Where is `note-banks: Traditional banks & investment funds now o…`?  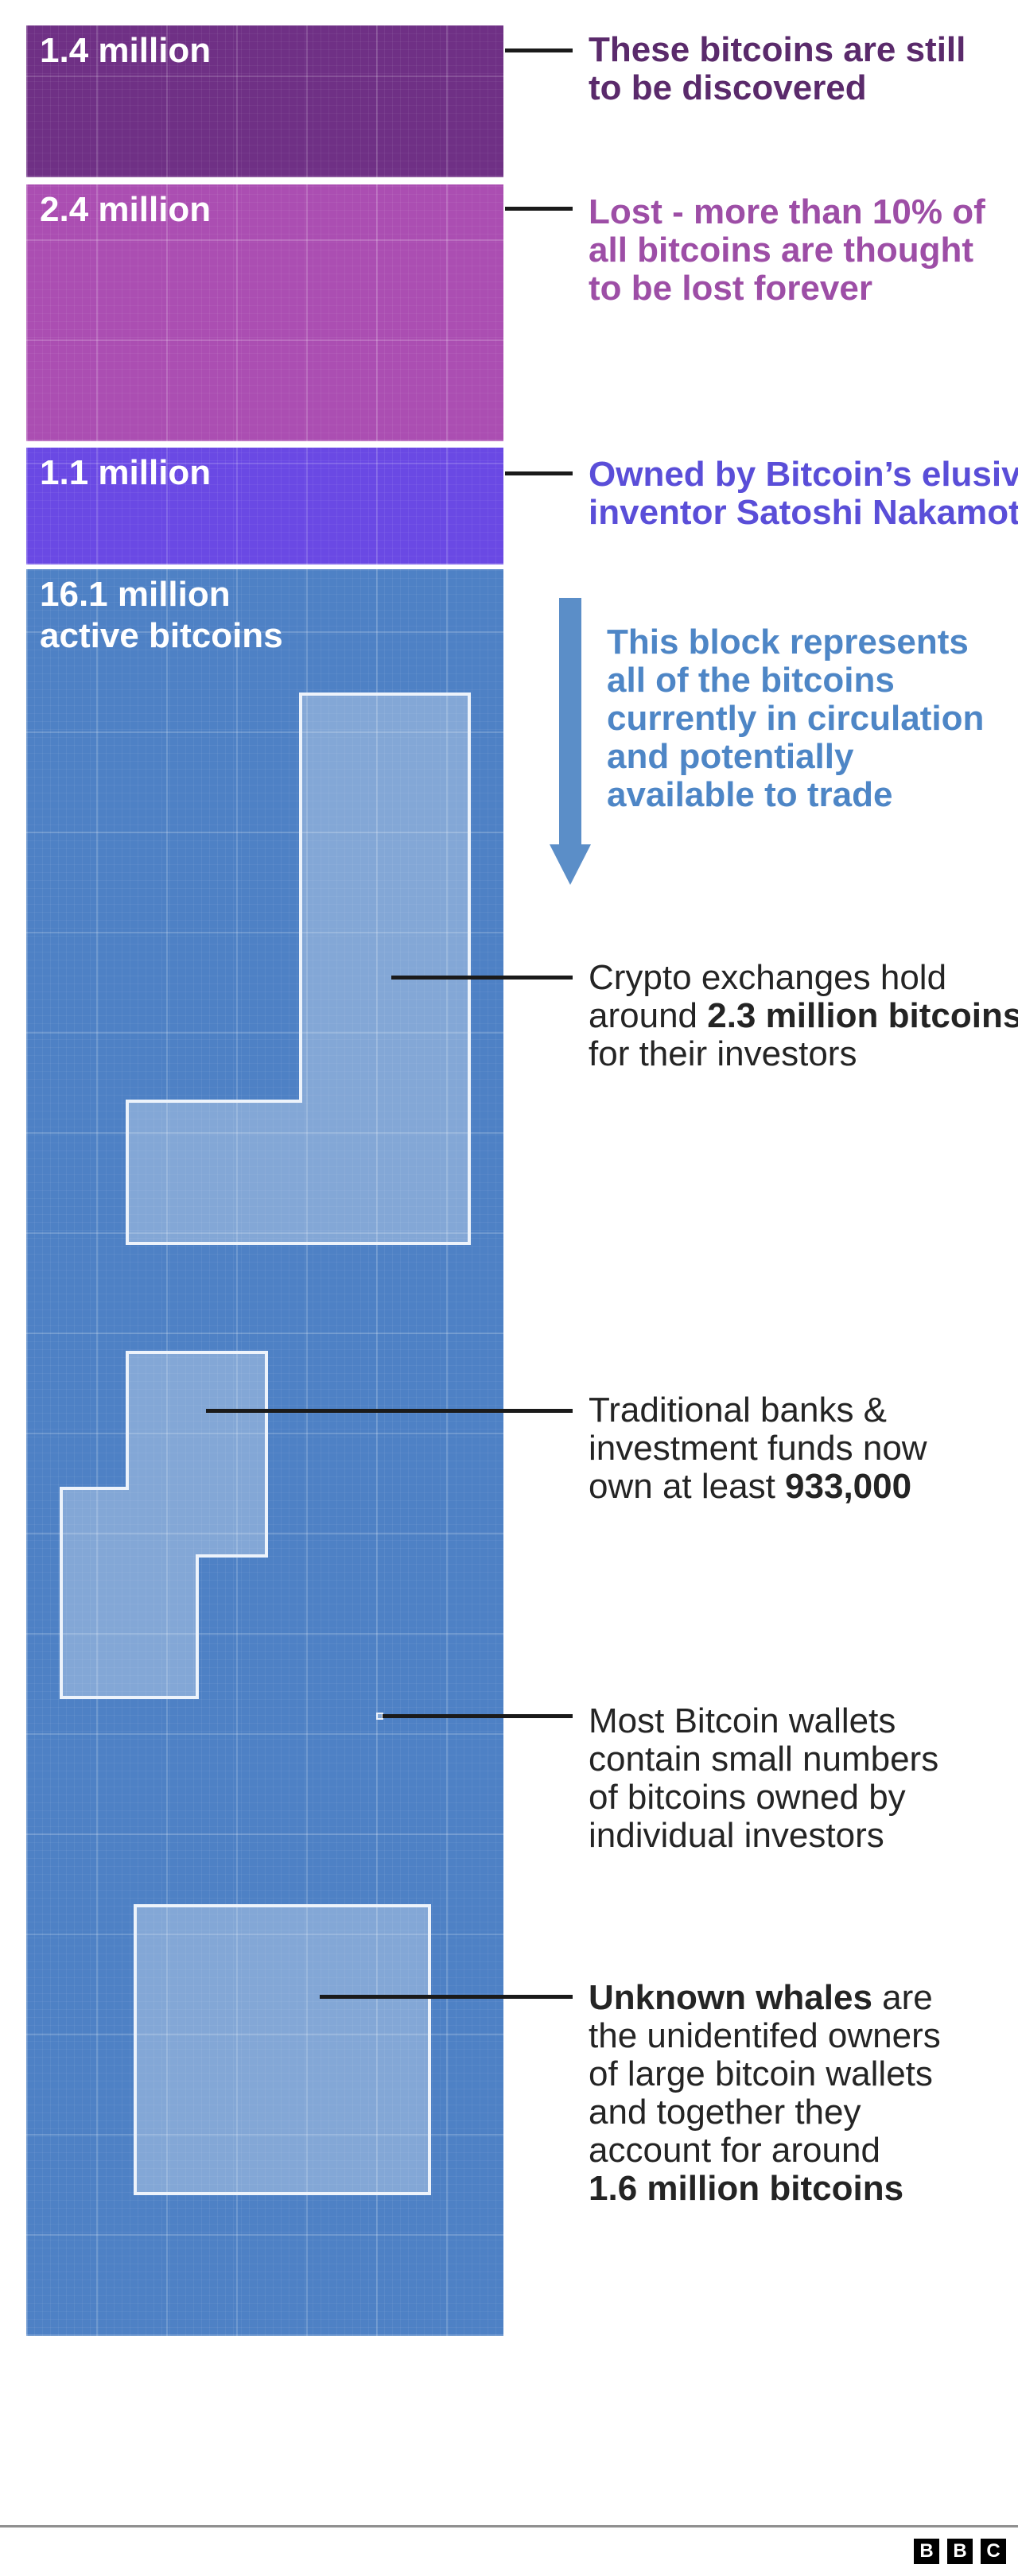
note-banks: Traditional banks & investment funds now o… is located at coordinates (758, 1449).